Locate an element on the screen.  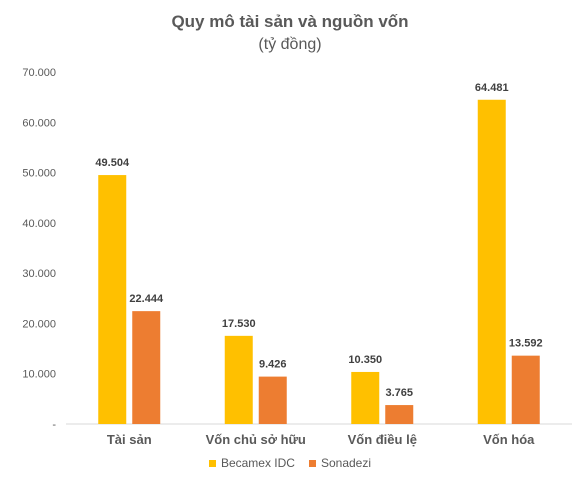
y-tick-label: 20.000 is located at coordinates (39, 324).